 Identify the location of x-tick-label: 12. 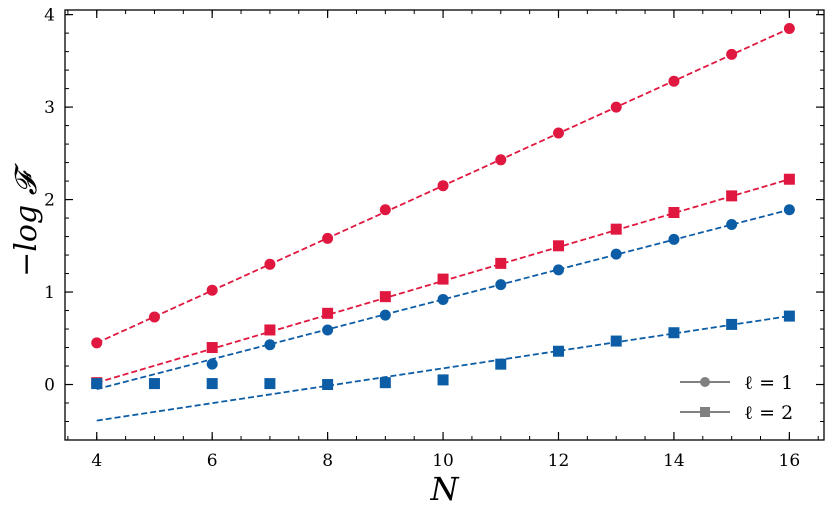
(559, 461).